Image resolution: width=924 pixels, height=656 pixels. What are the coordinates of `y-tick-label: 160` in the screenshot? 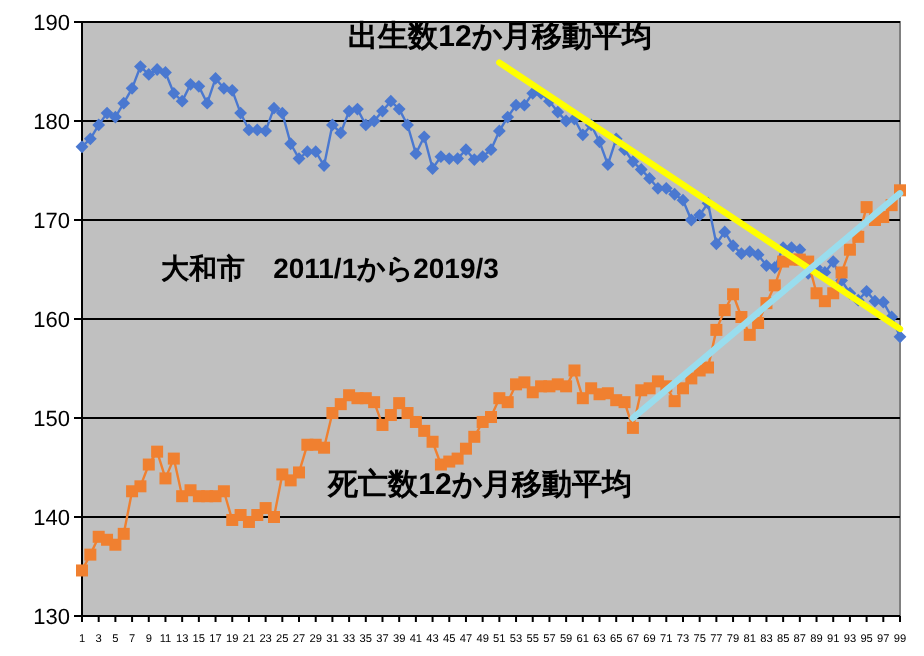 It's located at (51, 321).